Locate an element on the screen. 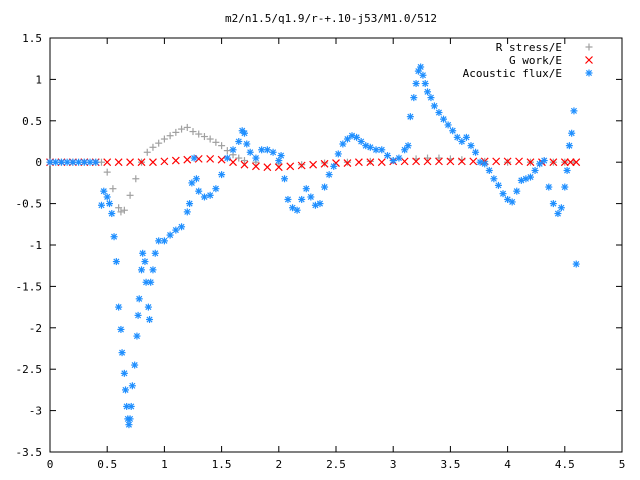 The height and width of the screenshot is (480, 640). y-tick-label: 1.5 is located at coordinates (32, 38).